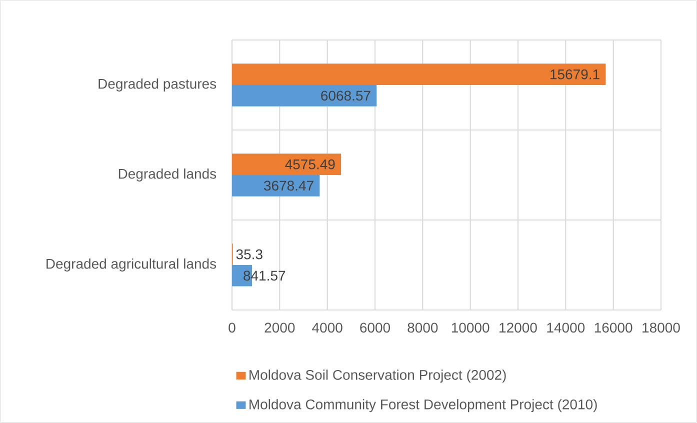  What do you see at coordinates (167, 175) in the screenshot?
I see `y-tick-label: Degraded lands` at bounding box center [167, 175].